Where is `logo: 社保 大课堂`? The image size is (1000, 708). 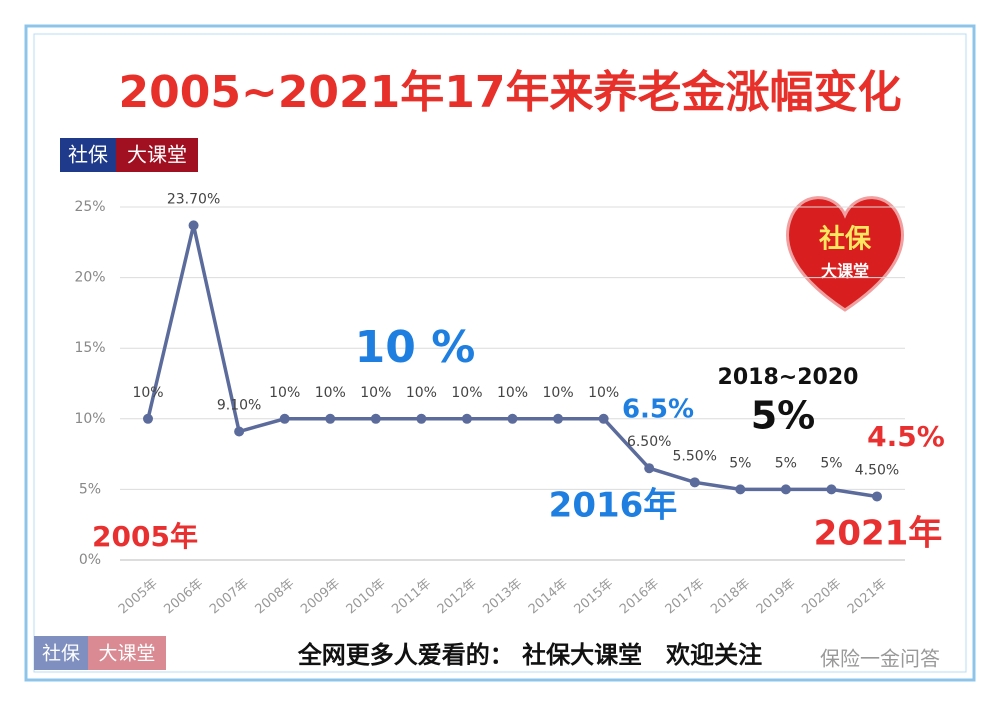 logo: 社保 大课堂 is located at coordinates (845, 254).